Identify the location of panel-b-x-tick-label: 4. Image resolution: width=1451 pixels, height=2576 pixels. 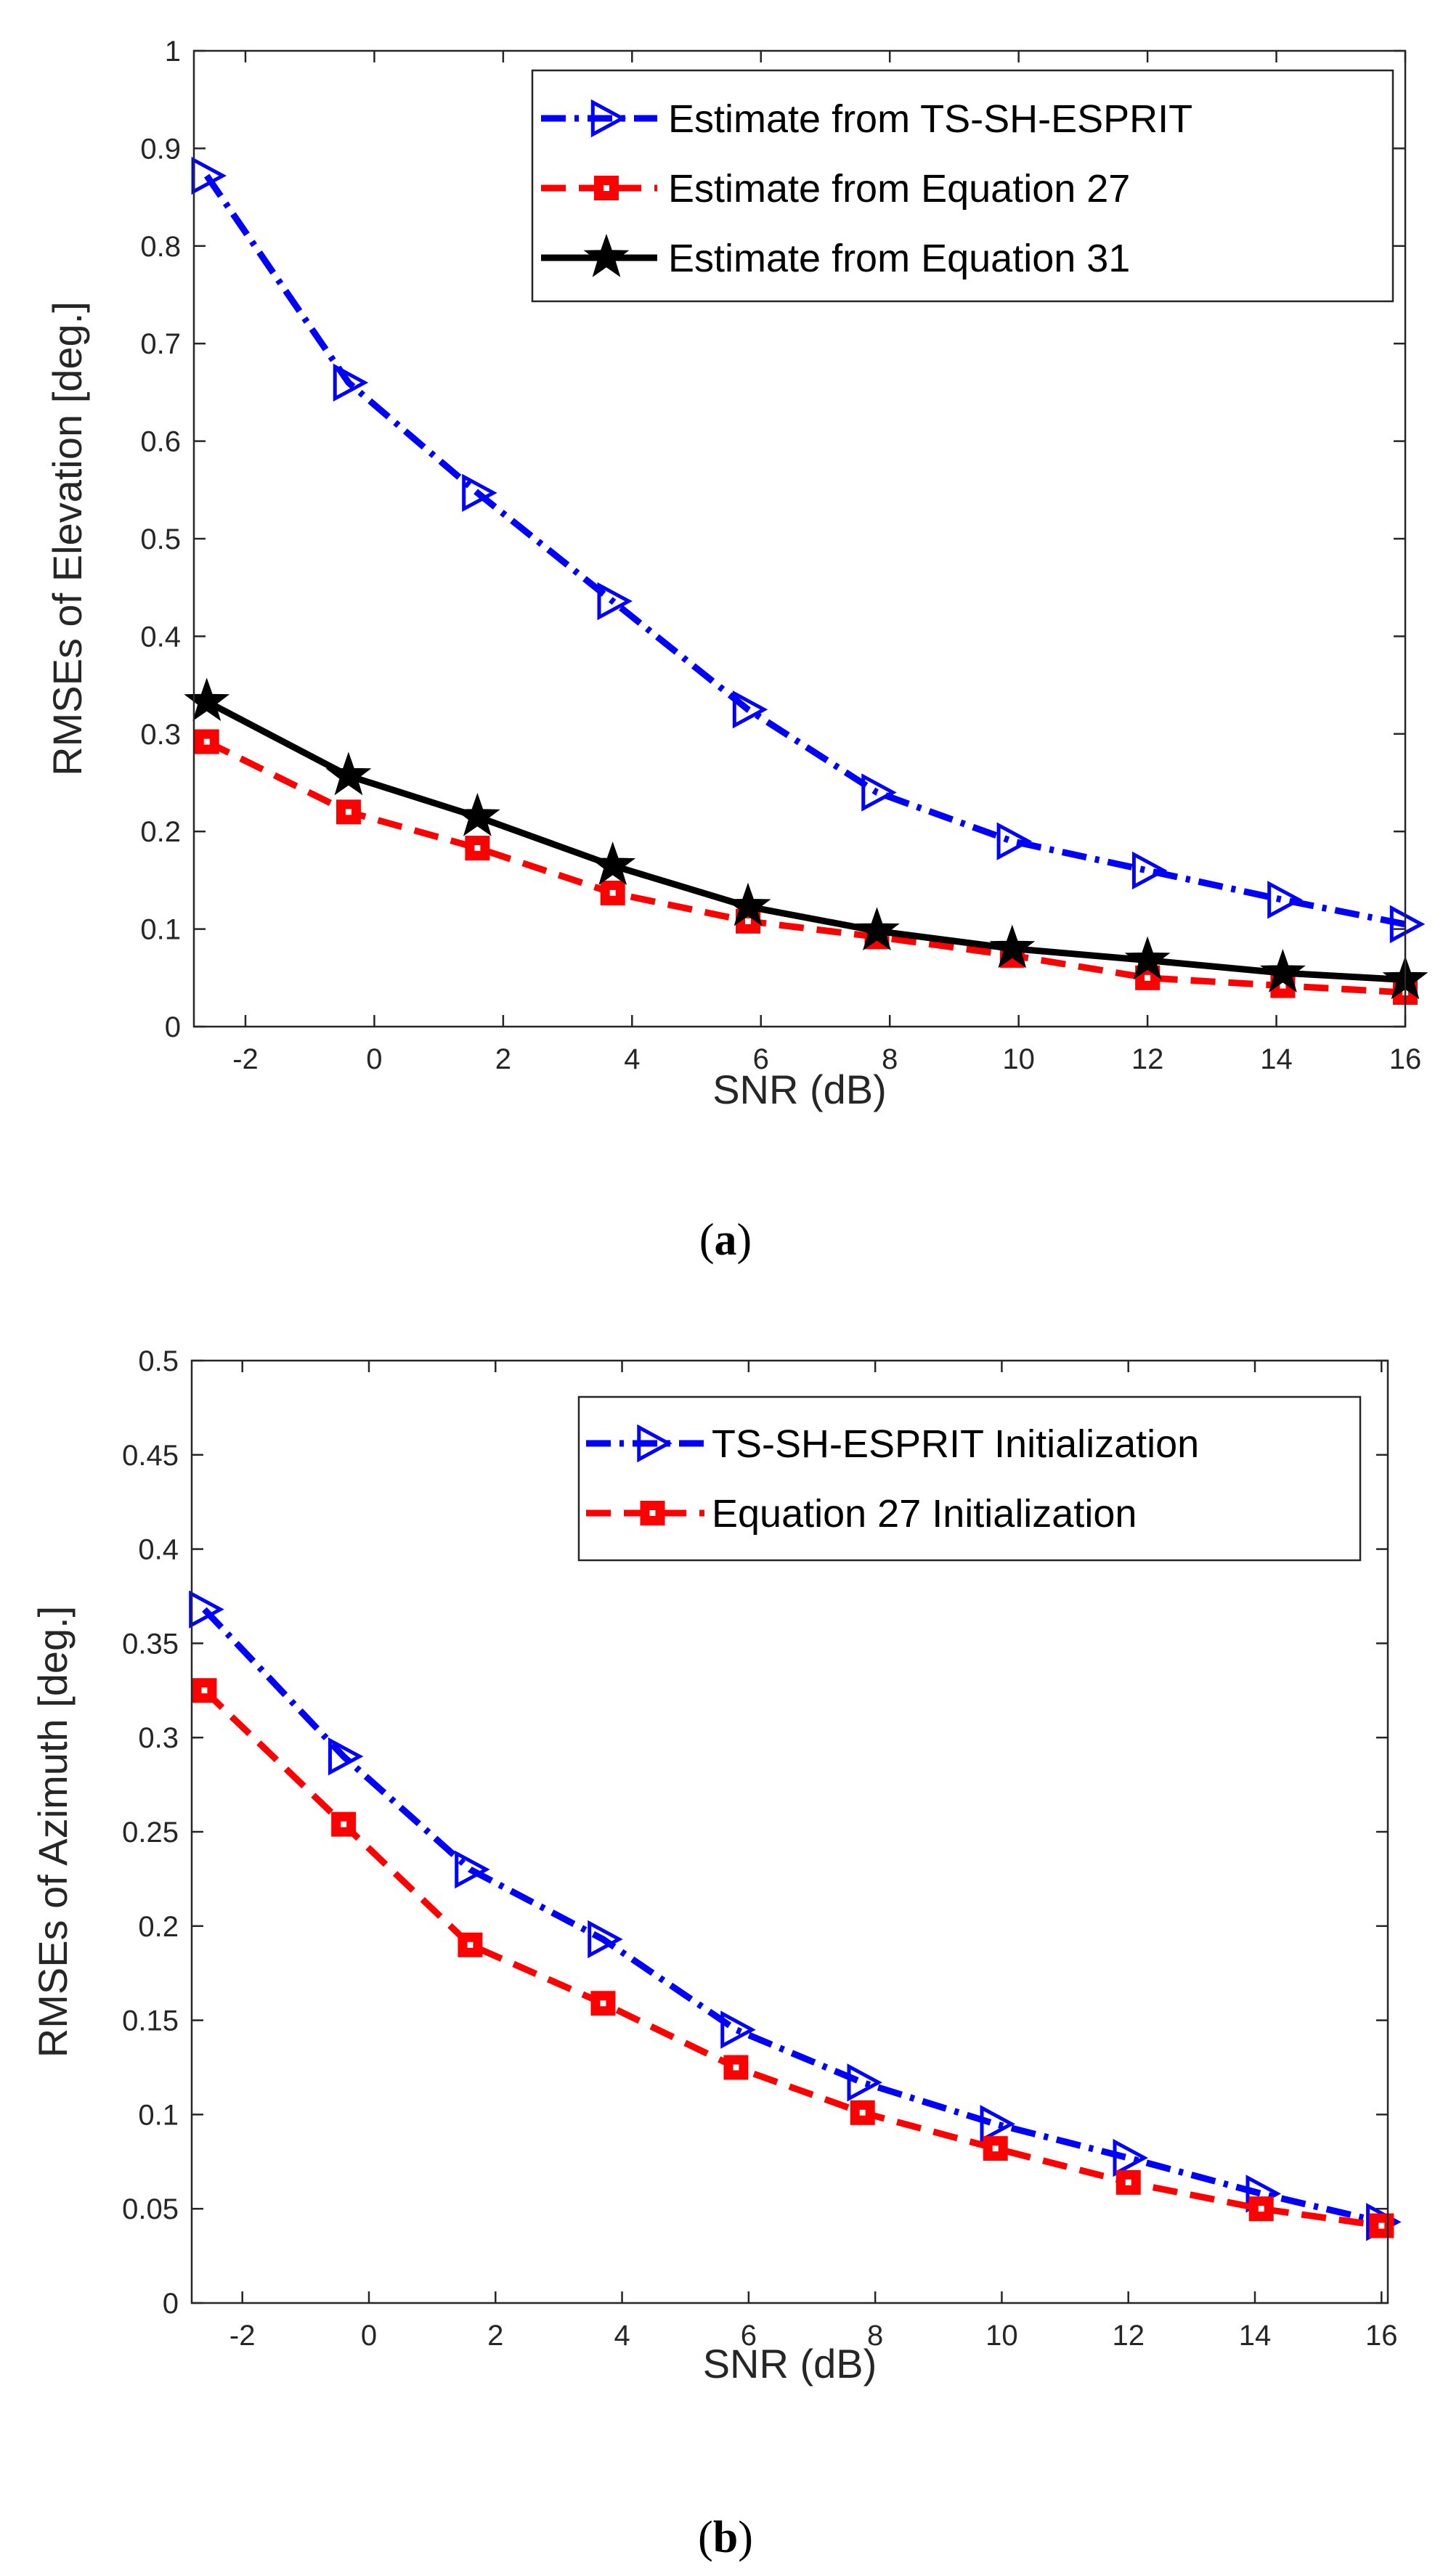
(622, 2336).